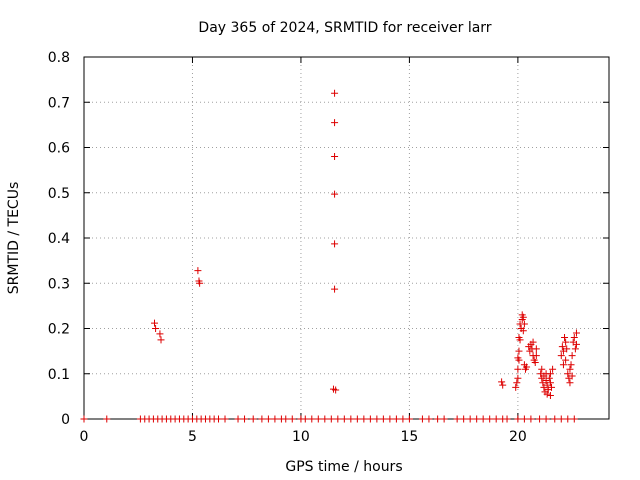 The height and width of the screenshot is (480, 640). I want to click on y-tick-label: 0, so click(65, 420).